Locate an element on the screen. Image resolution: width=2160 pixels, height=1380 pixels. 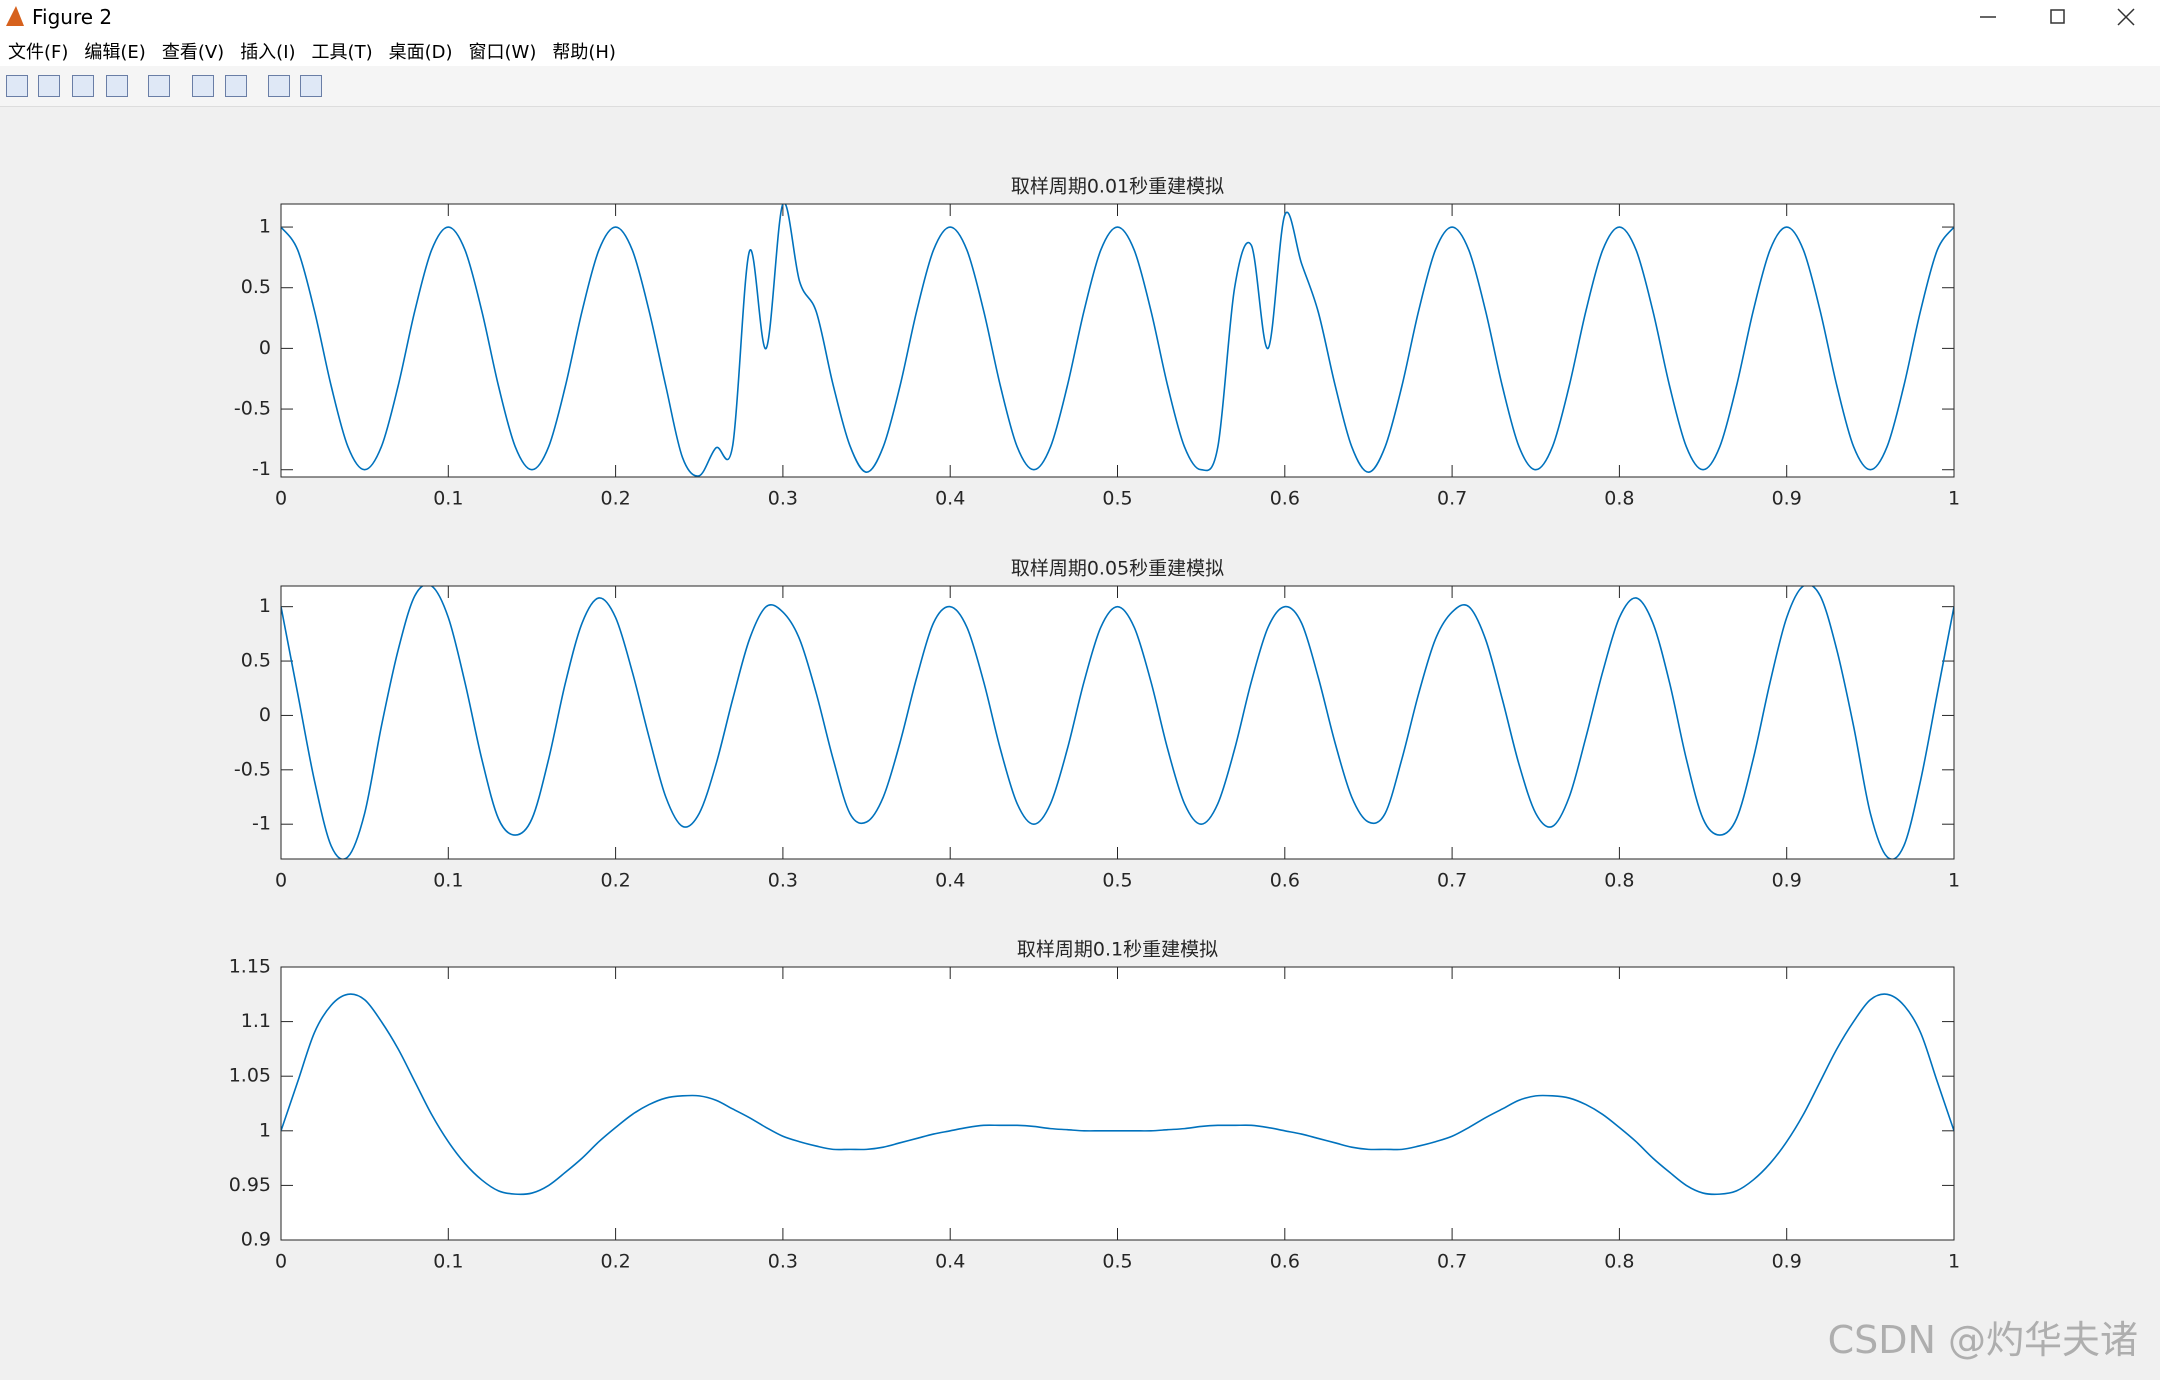
tool-property is located at coordinates (311, 86).